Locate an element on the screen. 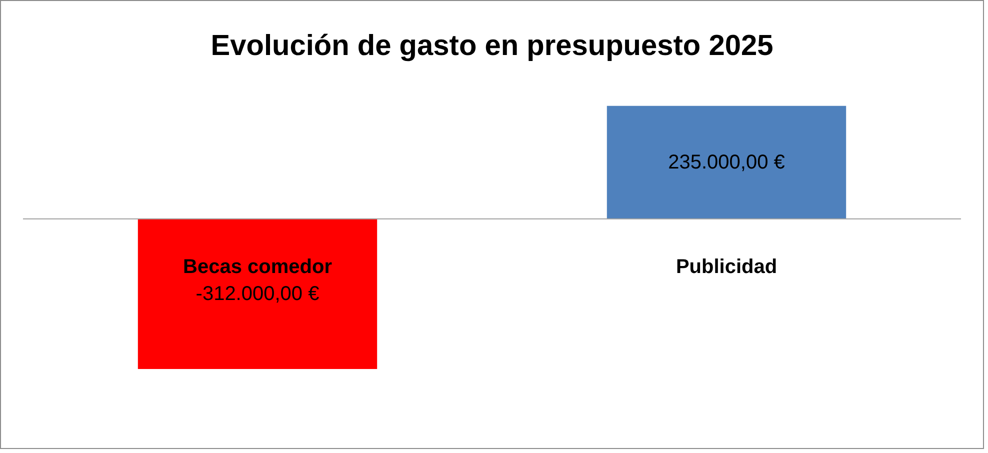 This screenshot has height=453, width=988. data-label: 235.000,00 € is located at coordinates (726, 162).